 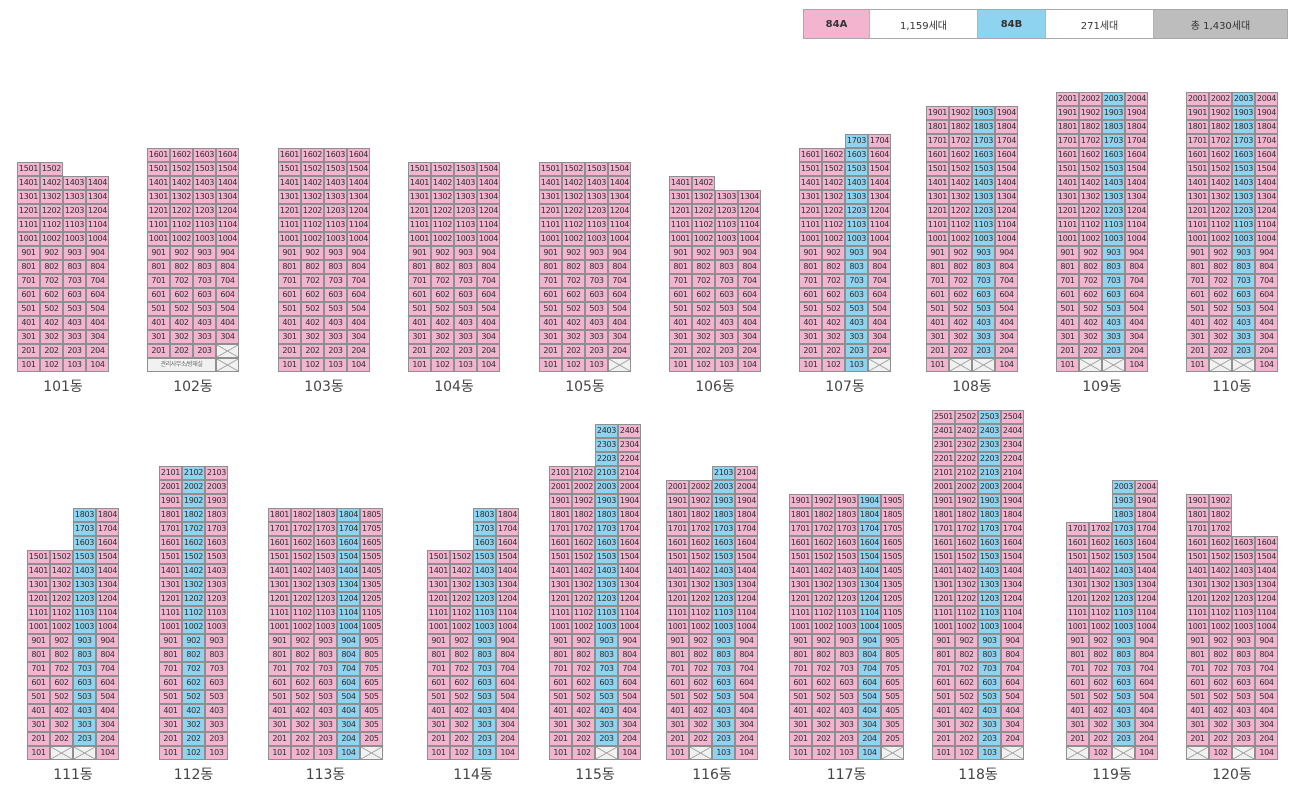 What do you see at coordinates (606, 599) in the screenshot?
I see `unit-1203: 1203` at bounding box center [606, 599].